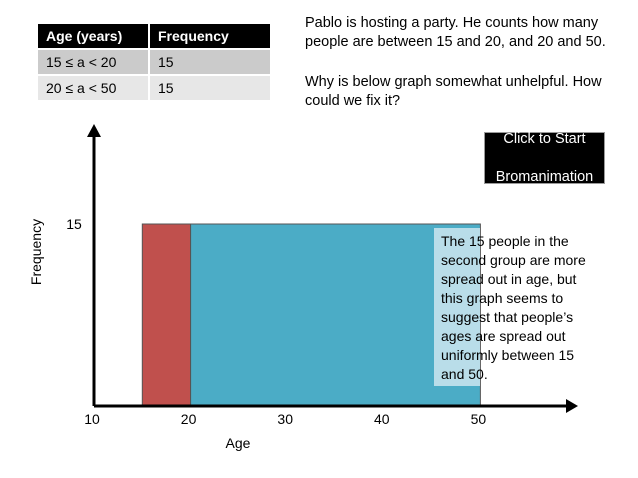  What do you see at coordinates (94, 87) in the screenshot?
I see `cell-age-range: 20 ≤ a < 50` at bounding box center [94, 87].